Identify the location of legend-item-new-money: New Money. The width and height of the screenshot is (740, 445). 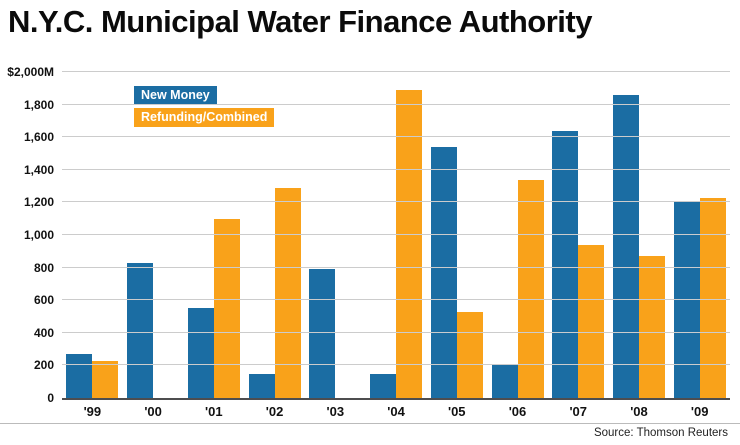
(175, 95).